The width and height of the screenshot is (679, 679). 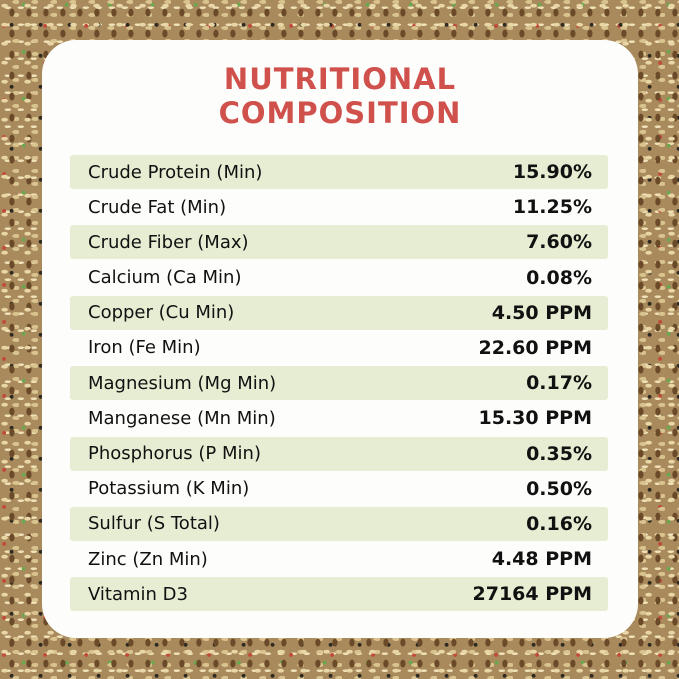 What do you see at coordinates (541, 312) in the screenshot?
I see `nutrient-value: 4.50 PPM` at bounding box center [541, 312].